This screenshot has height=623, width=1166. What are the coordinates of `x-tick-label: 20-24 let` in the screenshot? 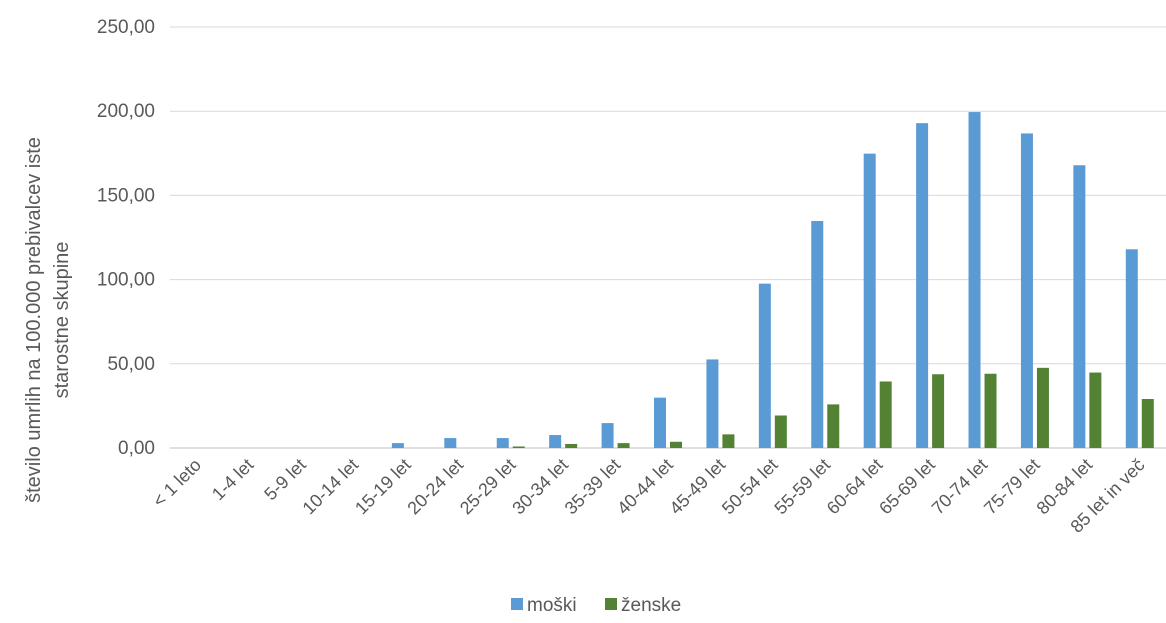 It's located at (435, 487).